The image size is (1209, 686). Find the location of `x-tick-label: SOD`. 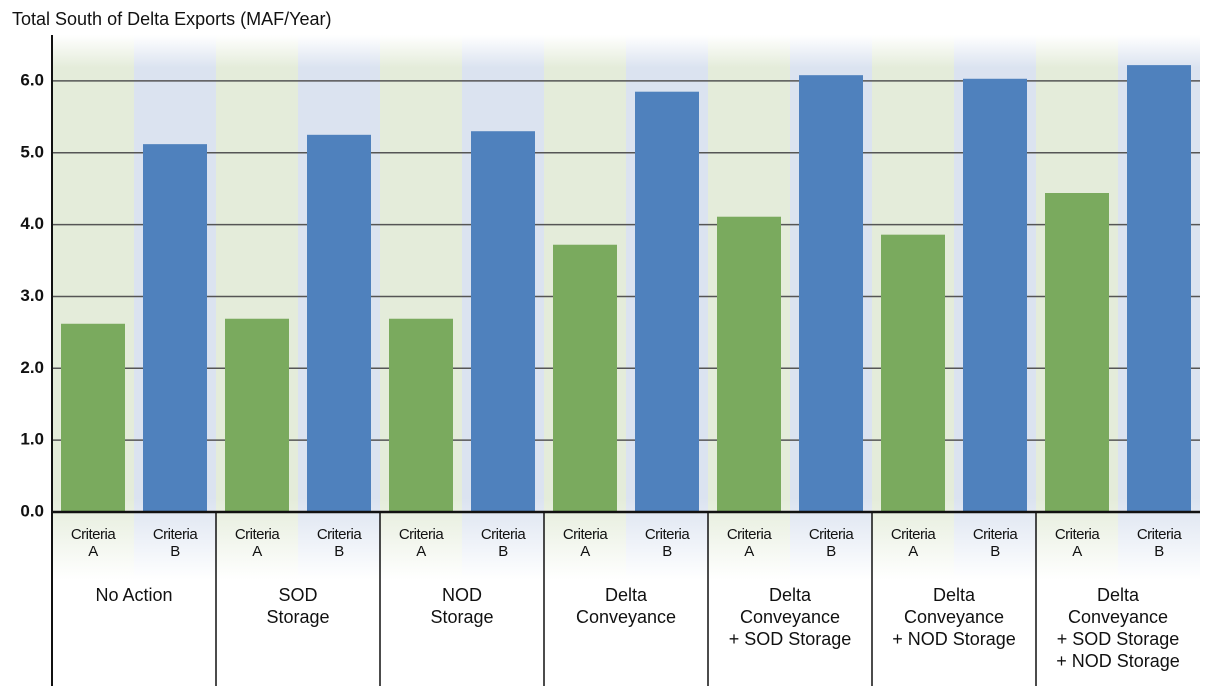

x-tick-label: SOD is located at coordinates (298, 595).